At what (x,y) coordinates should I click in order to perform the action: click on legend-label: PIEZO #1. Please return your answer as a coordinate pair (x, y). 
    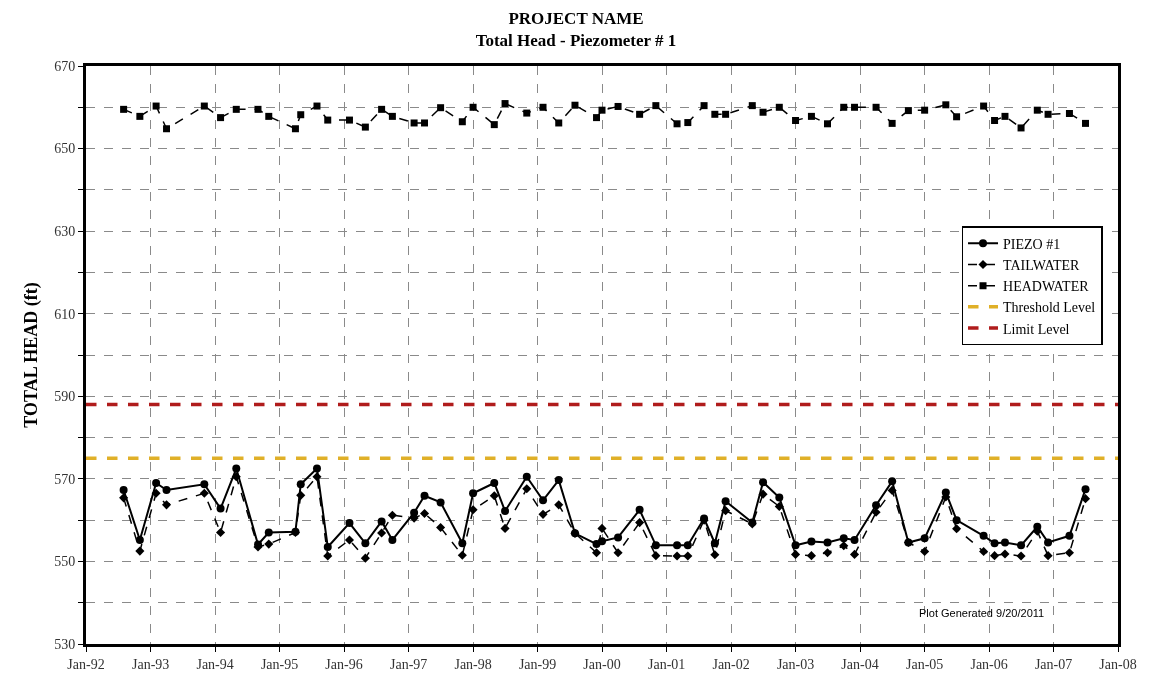
    Looking at the image, I should click on (1032, 244).